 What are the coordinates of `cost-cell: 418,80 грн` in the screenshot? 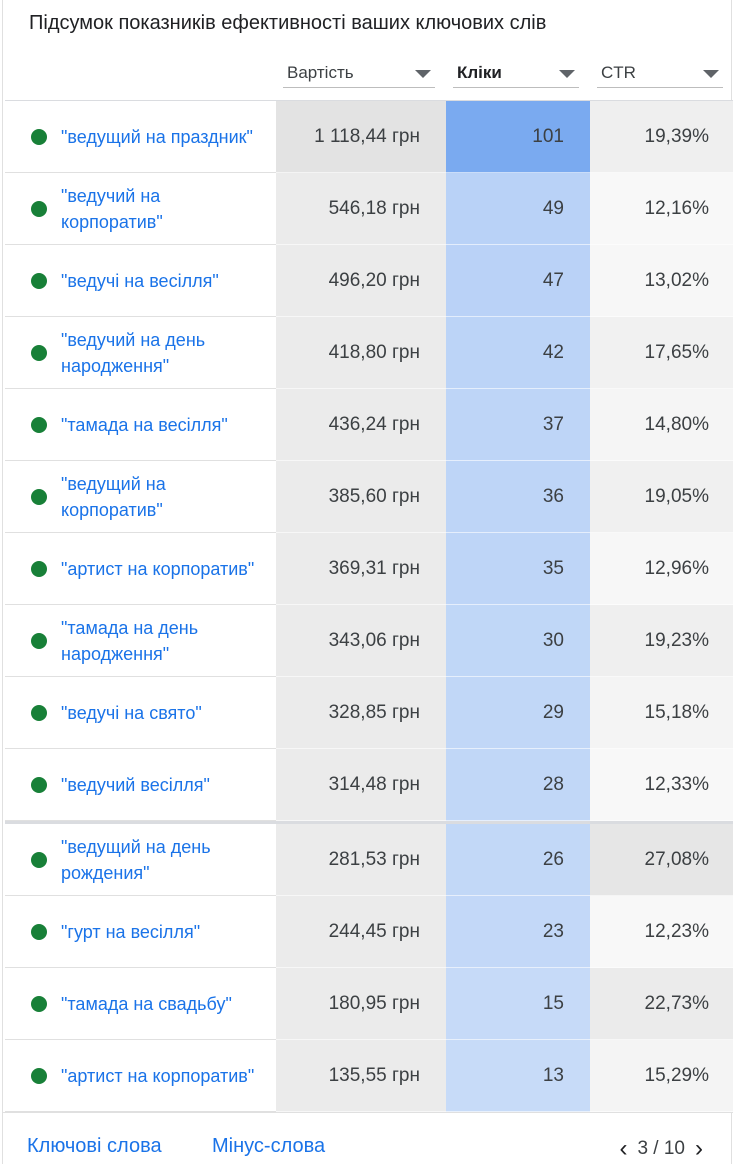 It's located at (361, 353).